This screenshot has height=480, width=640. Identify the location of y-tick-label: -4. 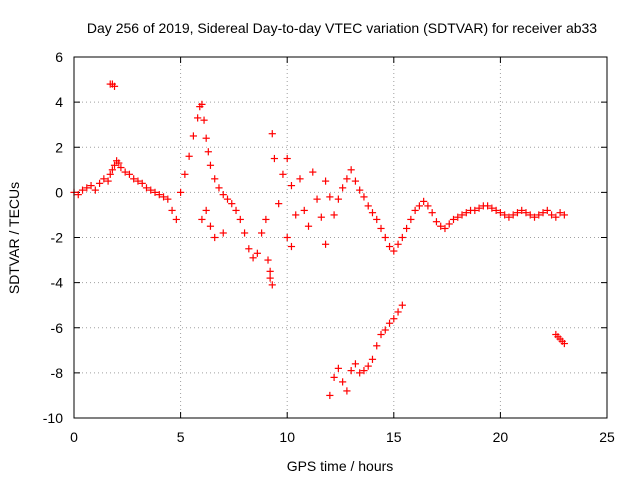
(57, 283).